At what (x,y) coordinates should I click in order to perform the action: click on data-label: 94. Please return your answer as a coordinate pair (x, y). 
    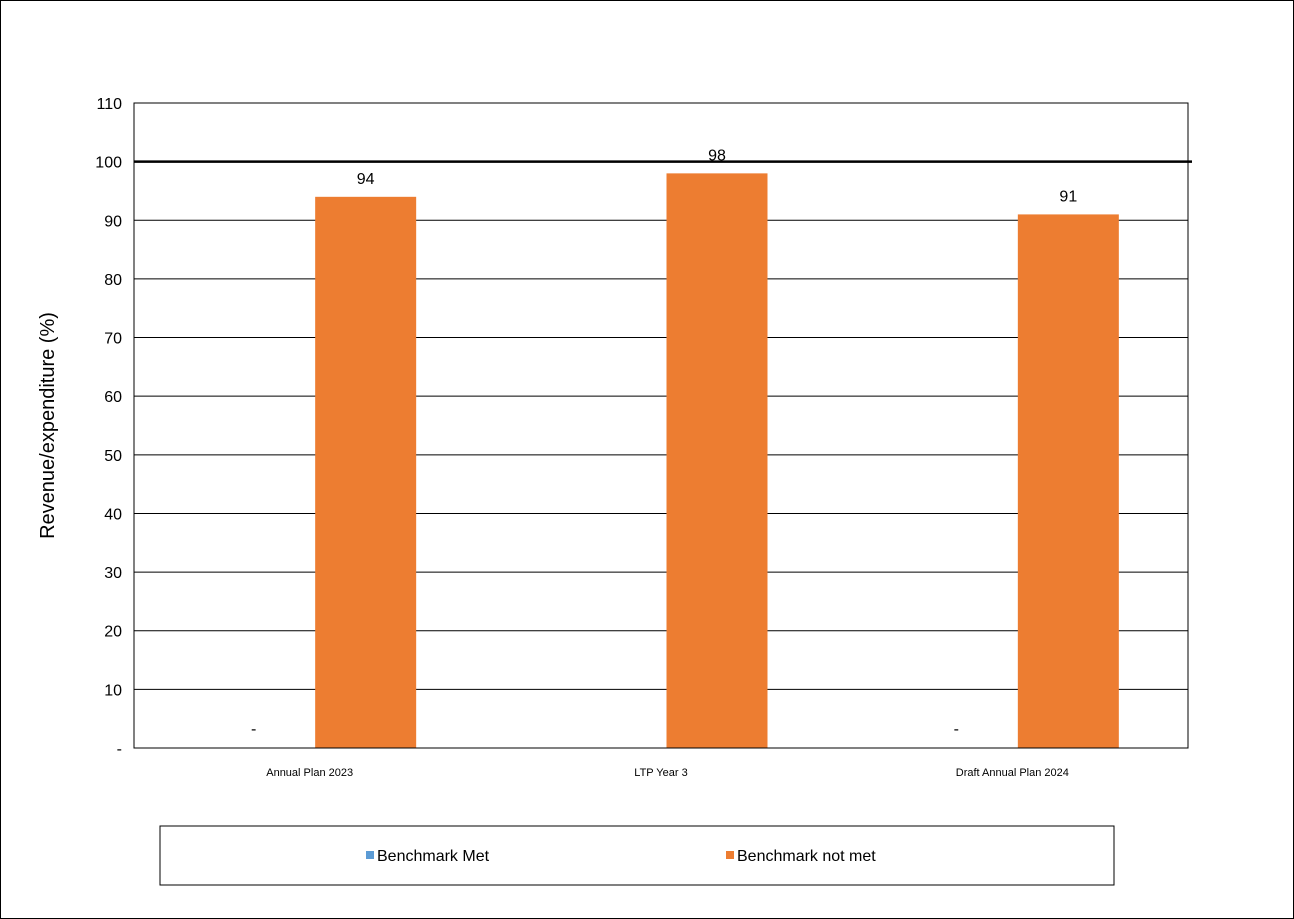
    Looking at the image, I should click on (366, 179).